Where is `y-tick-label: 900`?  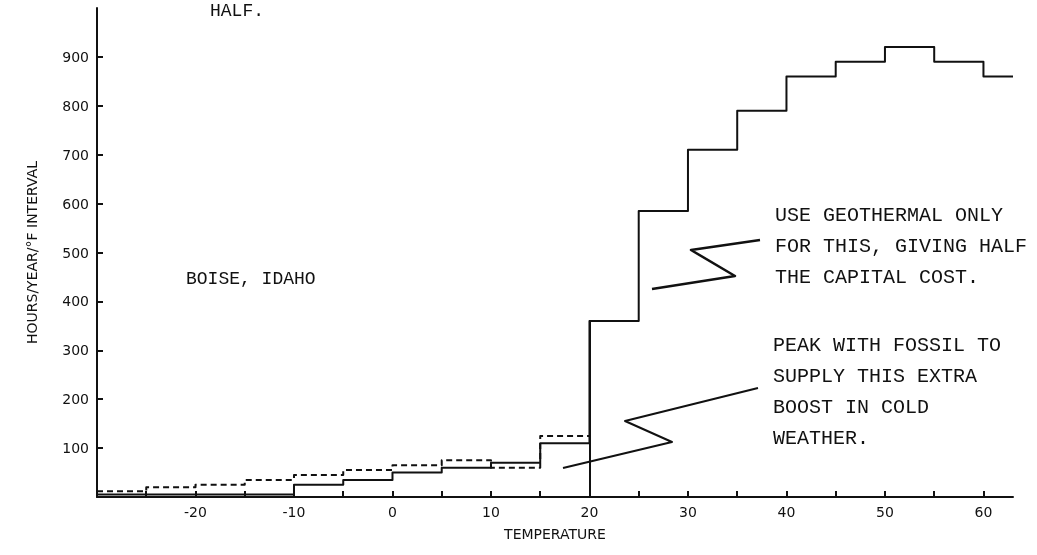
y-tick-label: 900 is located at coordinates (75, 56).